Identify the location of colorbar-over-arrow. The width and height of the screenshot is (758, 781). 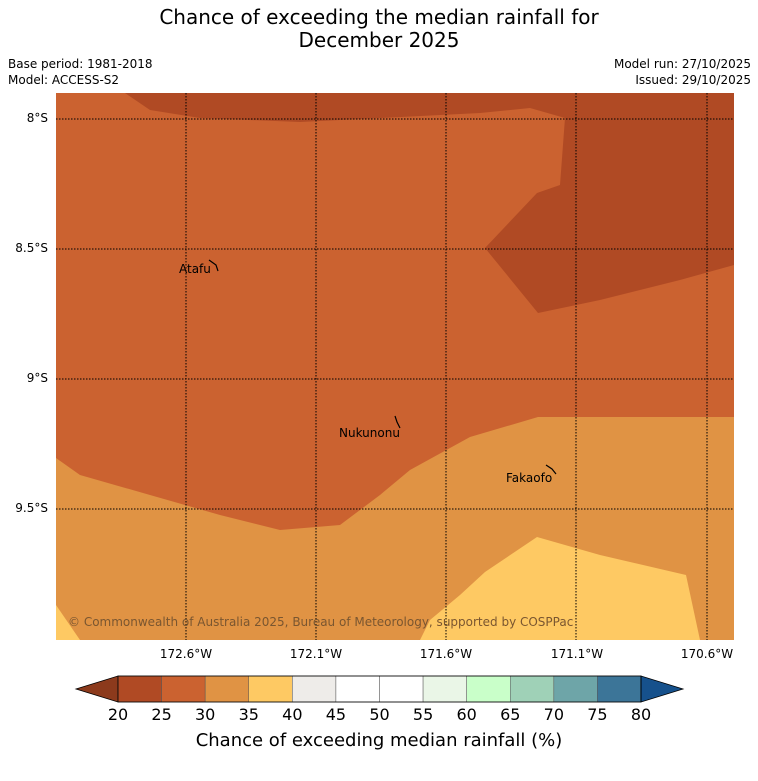
(662, 689).